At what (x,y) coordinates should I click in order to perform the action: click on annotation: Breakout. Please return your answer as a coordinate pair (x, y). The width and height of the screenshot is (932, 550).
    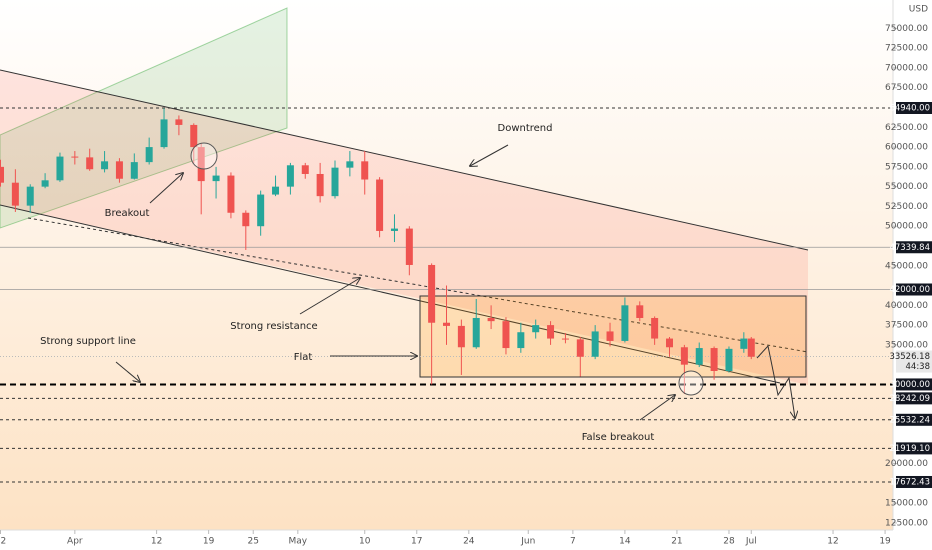
    Looking at the image, I should click on (127, 213).